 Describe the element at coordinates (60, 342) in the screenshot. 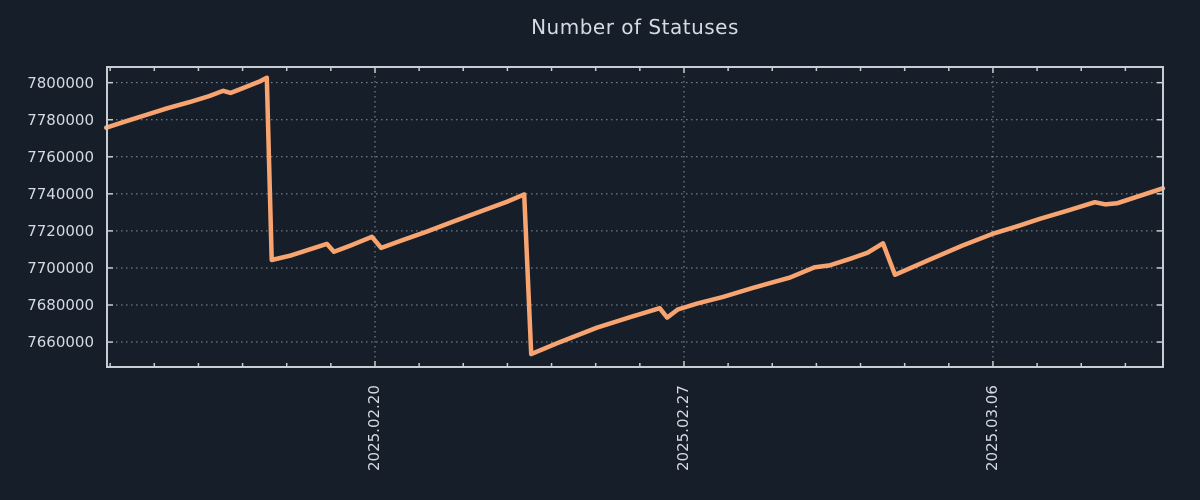

I see `y-tick-label: 7660000` at that location.